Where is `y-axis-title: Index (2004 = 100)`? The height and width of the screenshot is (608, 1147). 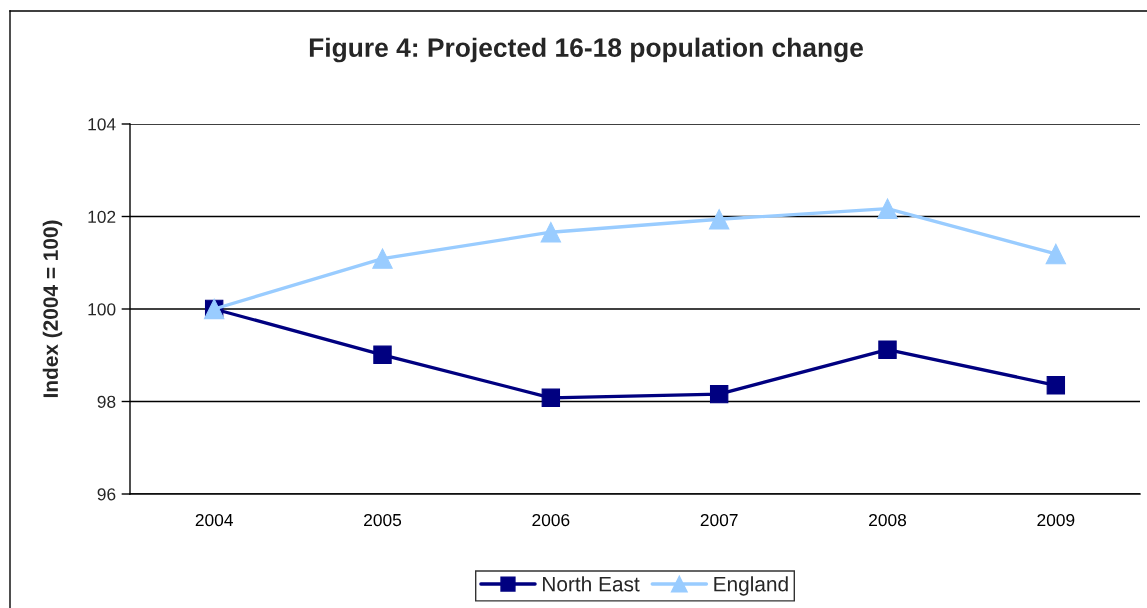
y-axis-title: Index (2004 = 100) is located at coordinates (52, 309).